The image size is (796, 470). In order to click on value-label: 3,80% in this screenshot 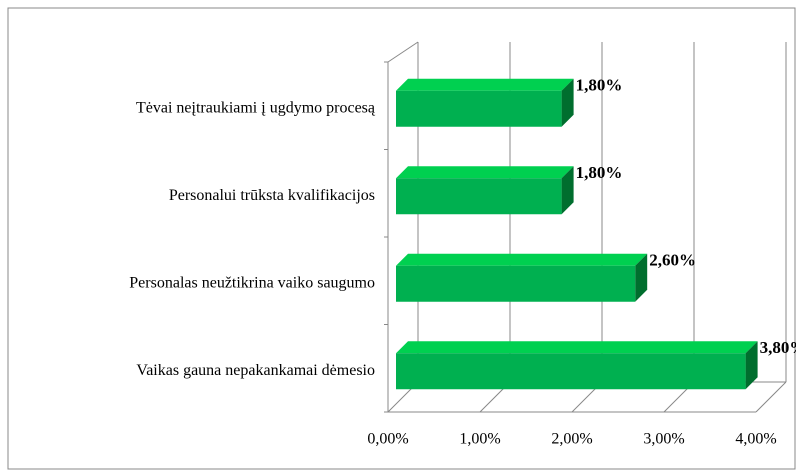, I will do `click(778, 347)`.